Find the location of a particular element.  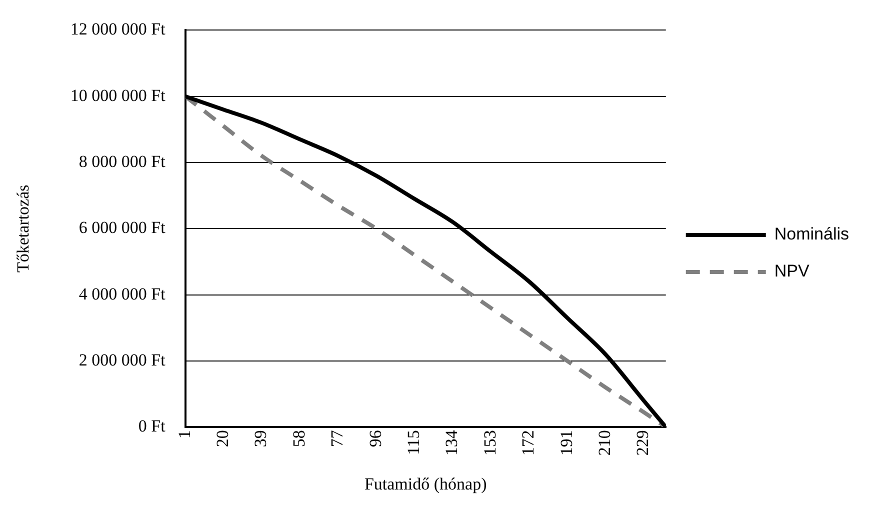

x-tick-label: 210 is located at coordinates (604, 443).